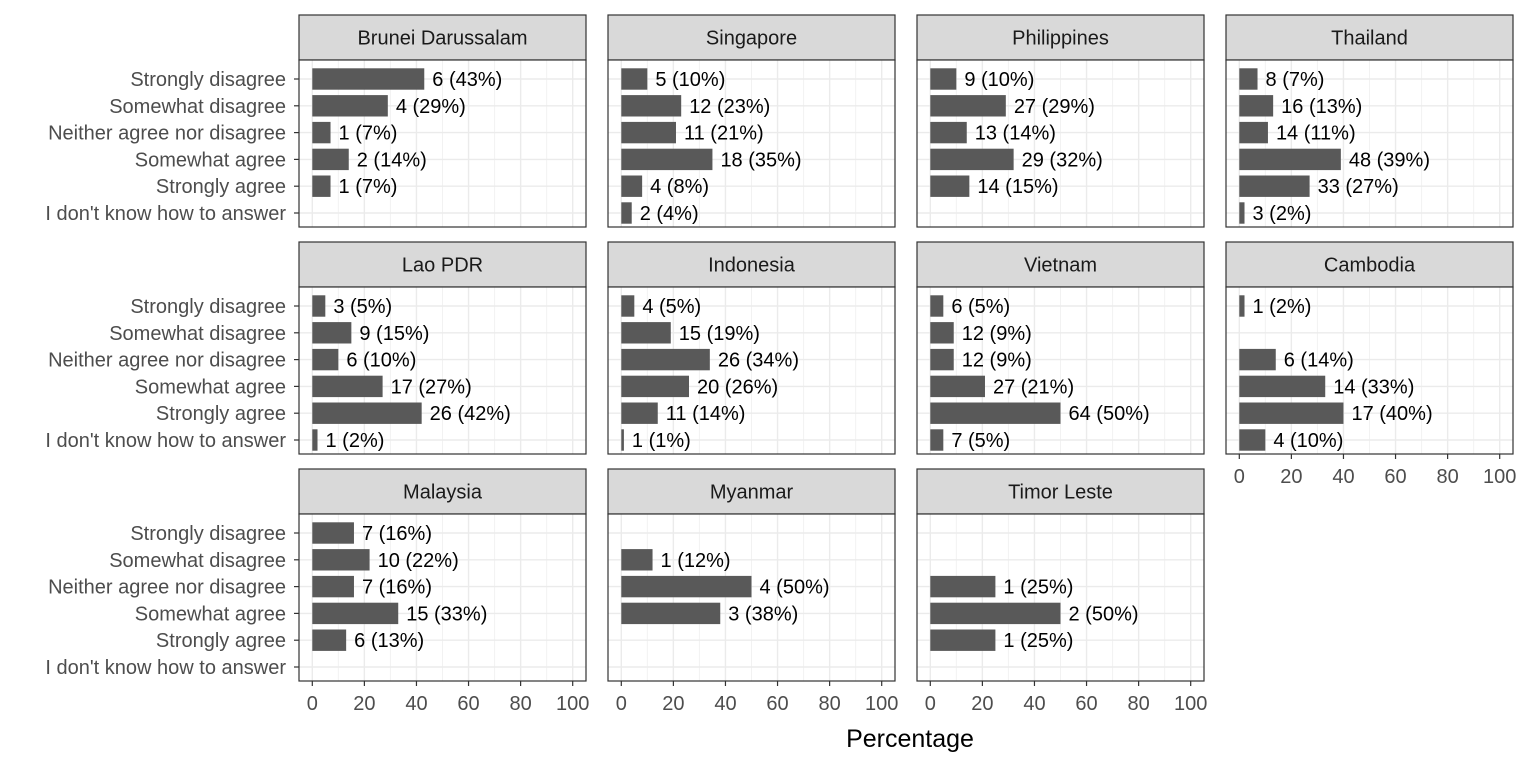 This screenshot has width=1536, height=773. What do you see at coordinates (442, 597) in the screenshot?
I see `panel-border-malaysia` at bounding box center [442, 597].